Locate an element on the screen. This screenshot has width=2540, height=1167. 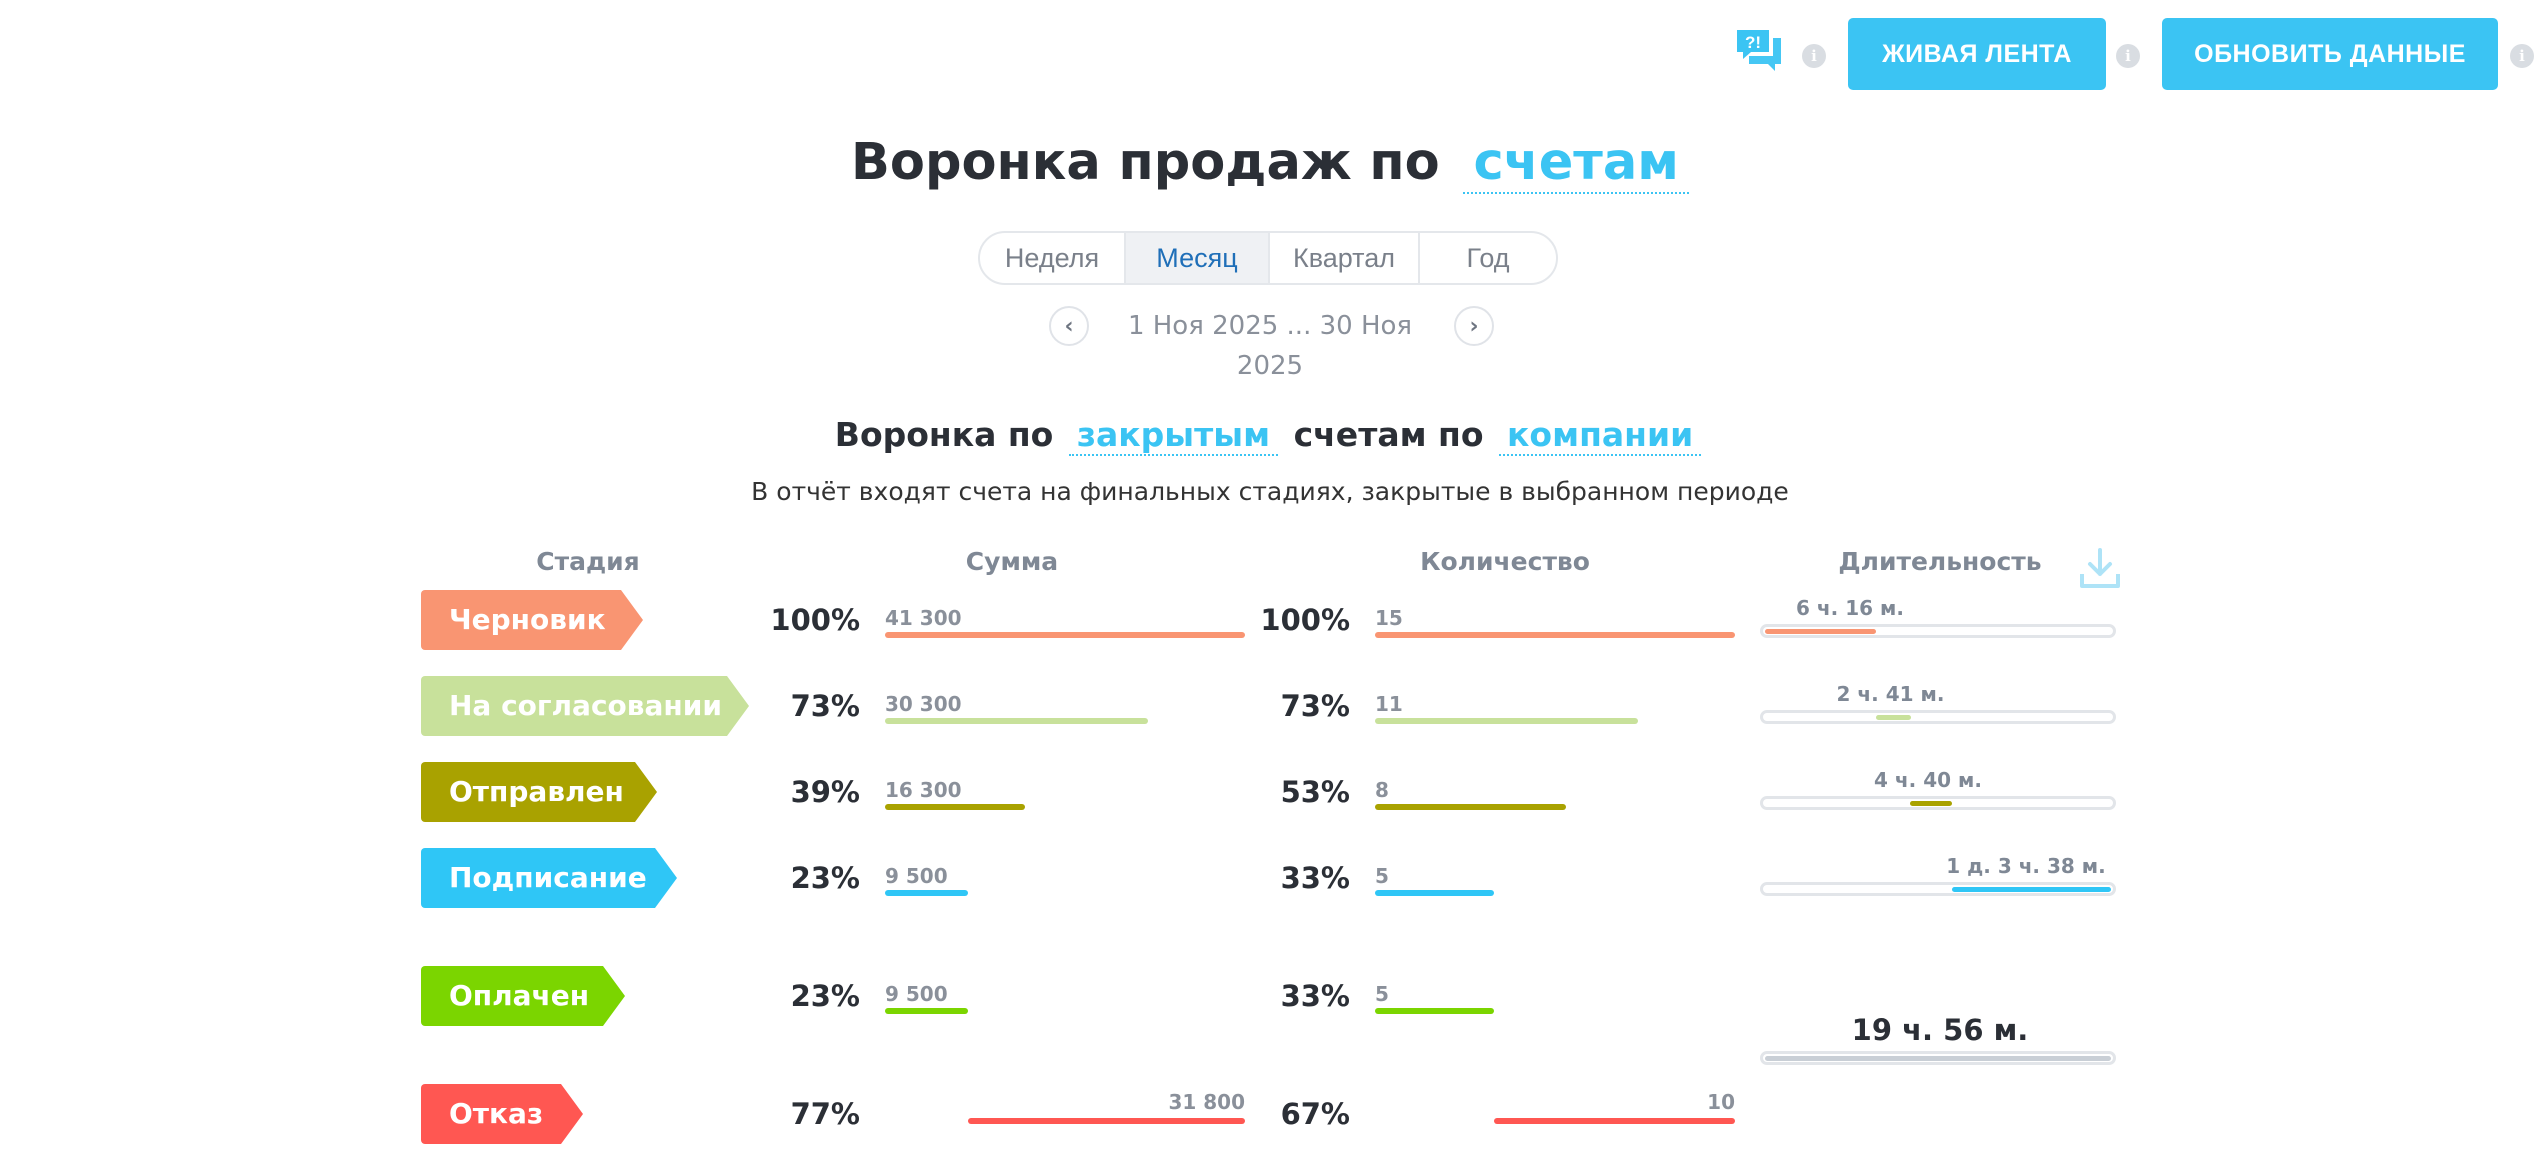
stage-label: Черновик is located at coordinates (532, 620).